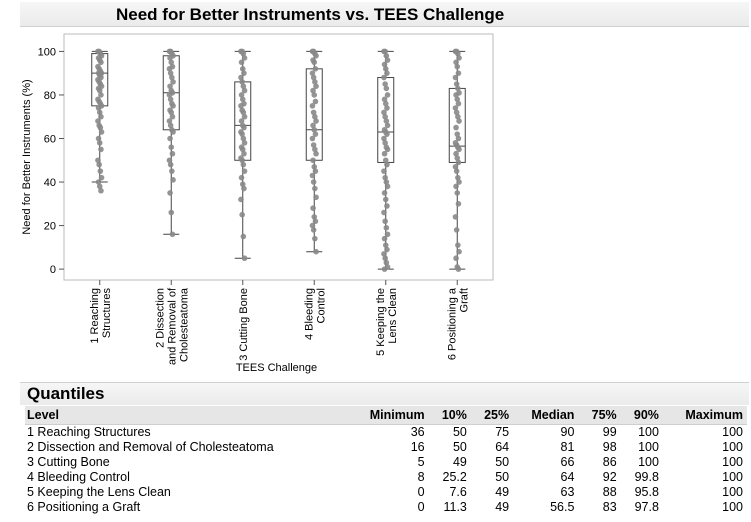 The width and height of the screenshot is (751, 522). What do you see at coordinates (66, 393) in the screenshot?
I see `quantiles-title: Quantiles` at bounding box center [66, 393].